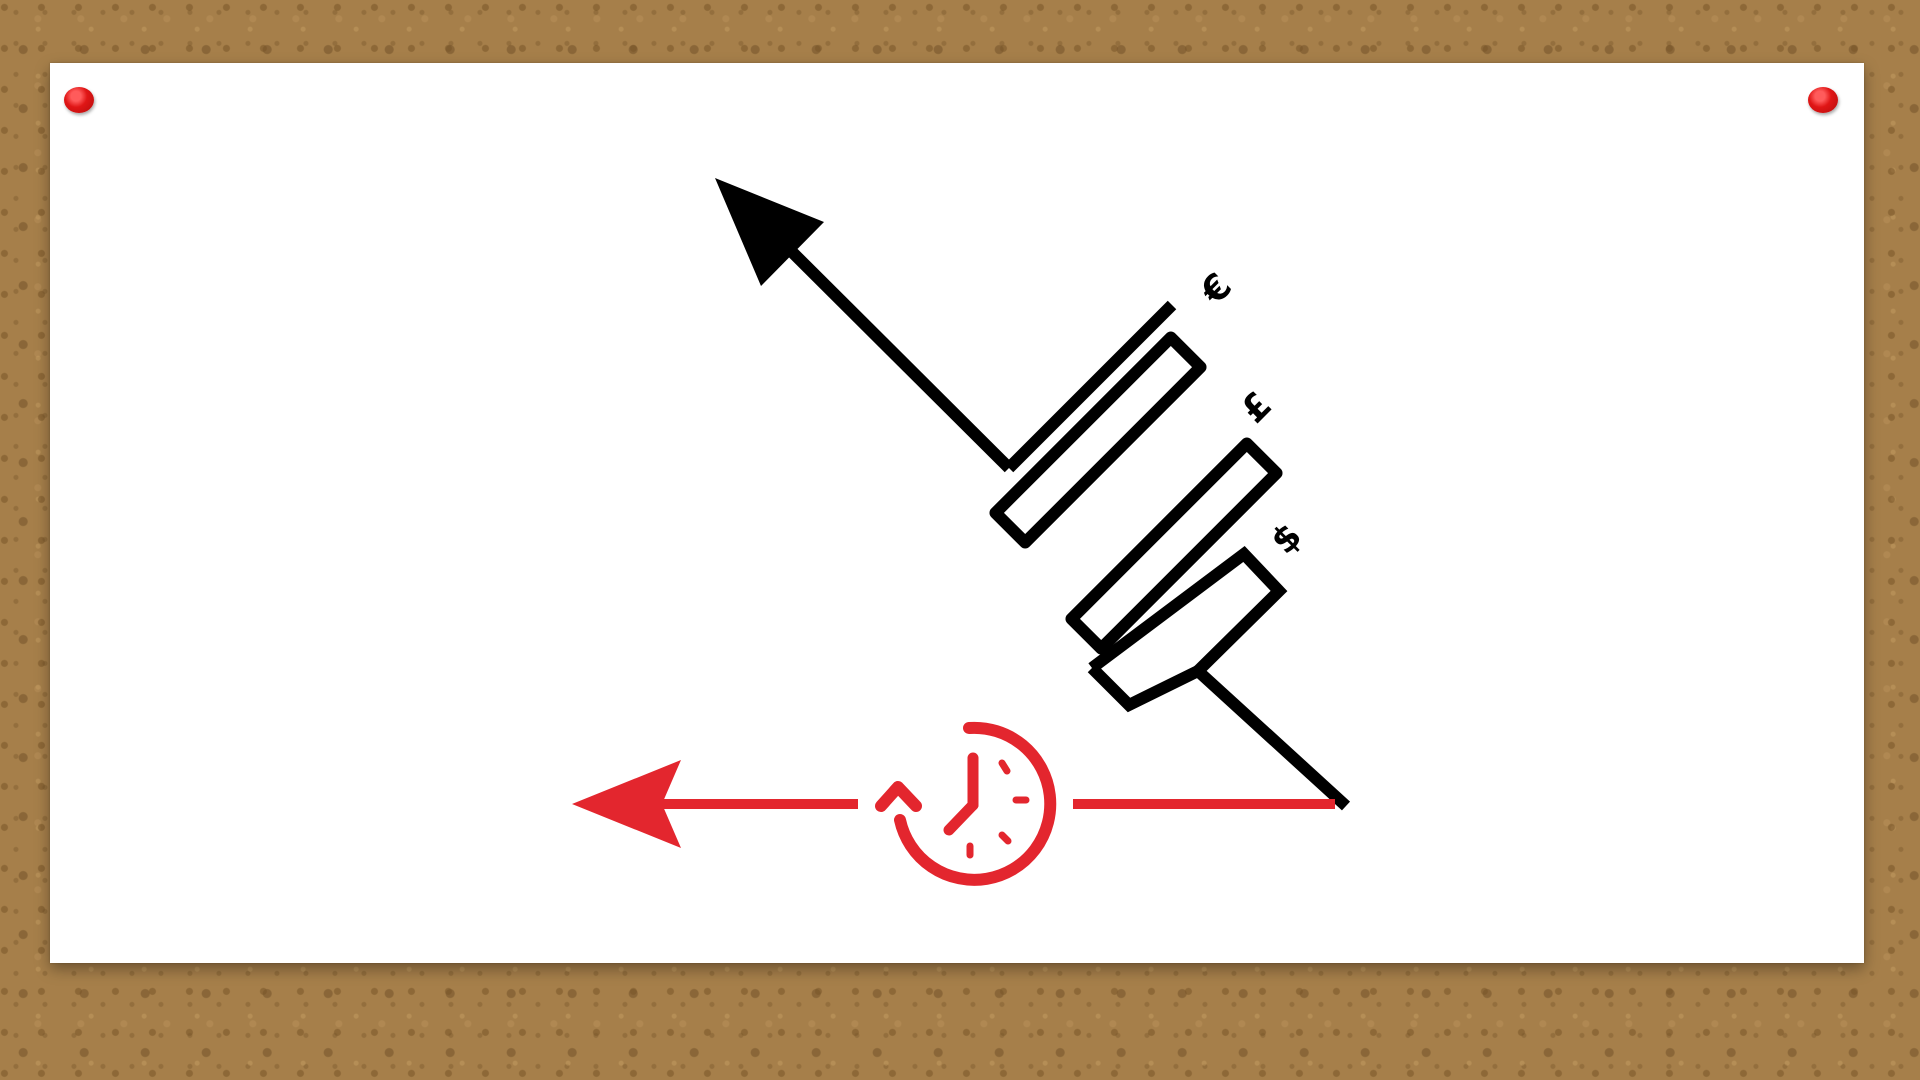 The height and width of the screenshot is (1080, 1920). What do you see at coordinates (1219, 678) in the screenshot?
I see `dollar-bar` at bounding box center [1219, 678].